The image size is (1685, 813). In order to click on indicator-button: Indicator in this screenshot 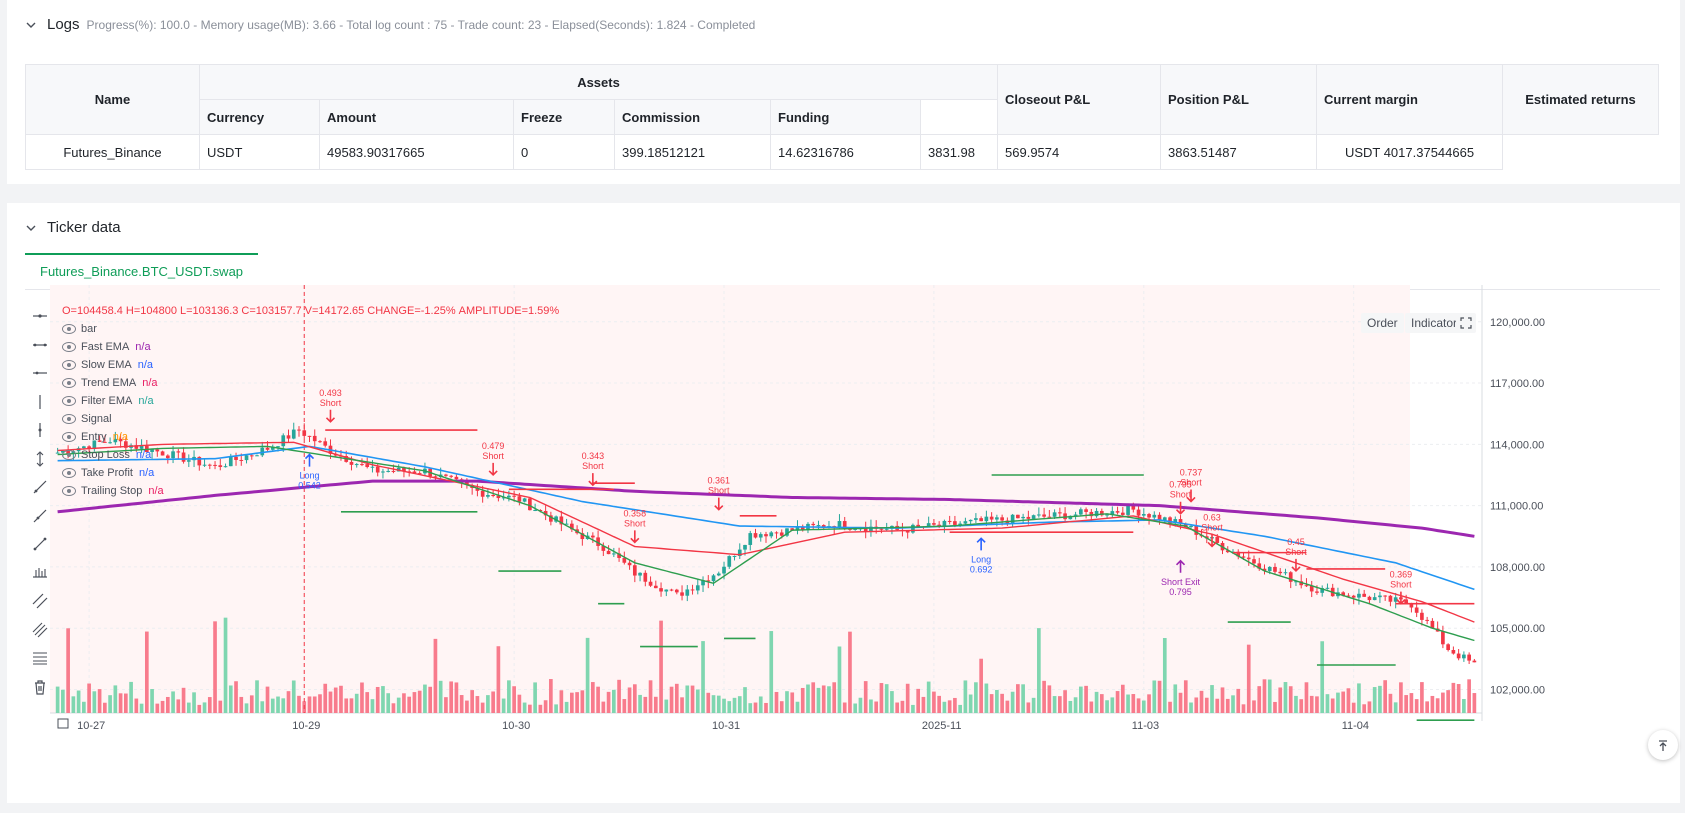, I will do `click(1434, 323)`.